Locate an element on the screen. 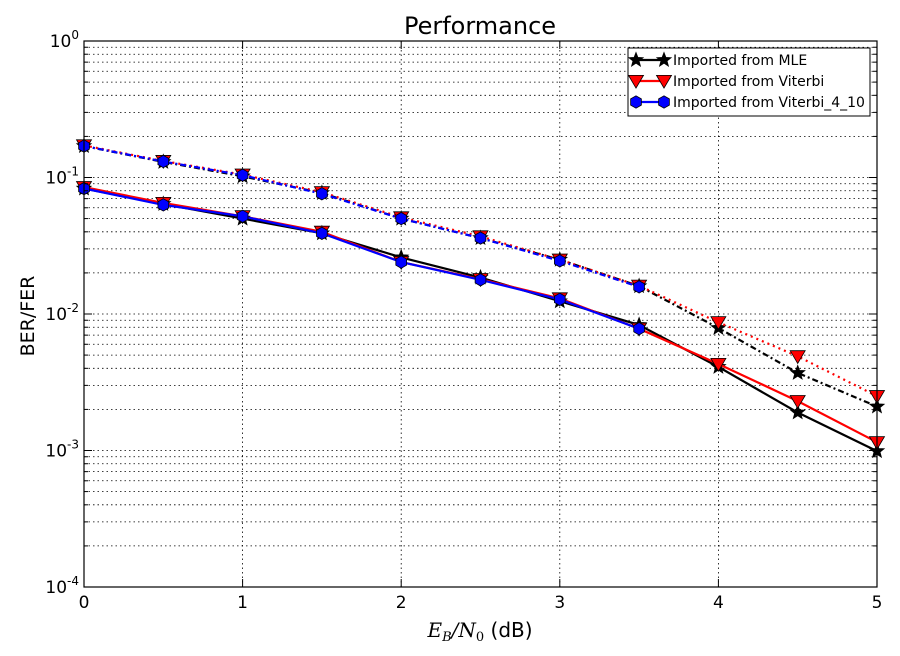 This screenshot has height=656, width=900. y-tick-label: 10⁻⁴ is located at coordinates (62, 586).